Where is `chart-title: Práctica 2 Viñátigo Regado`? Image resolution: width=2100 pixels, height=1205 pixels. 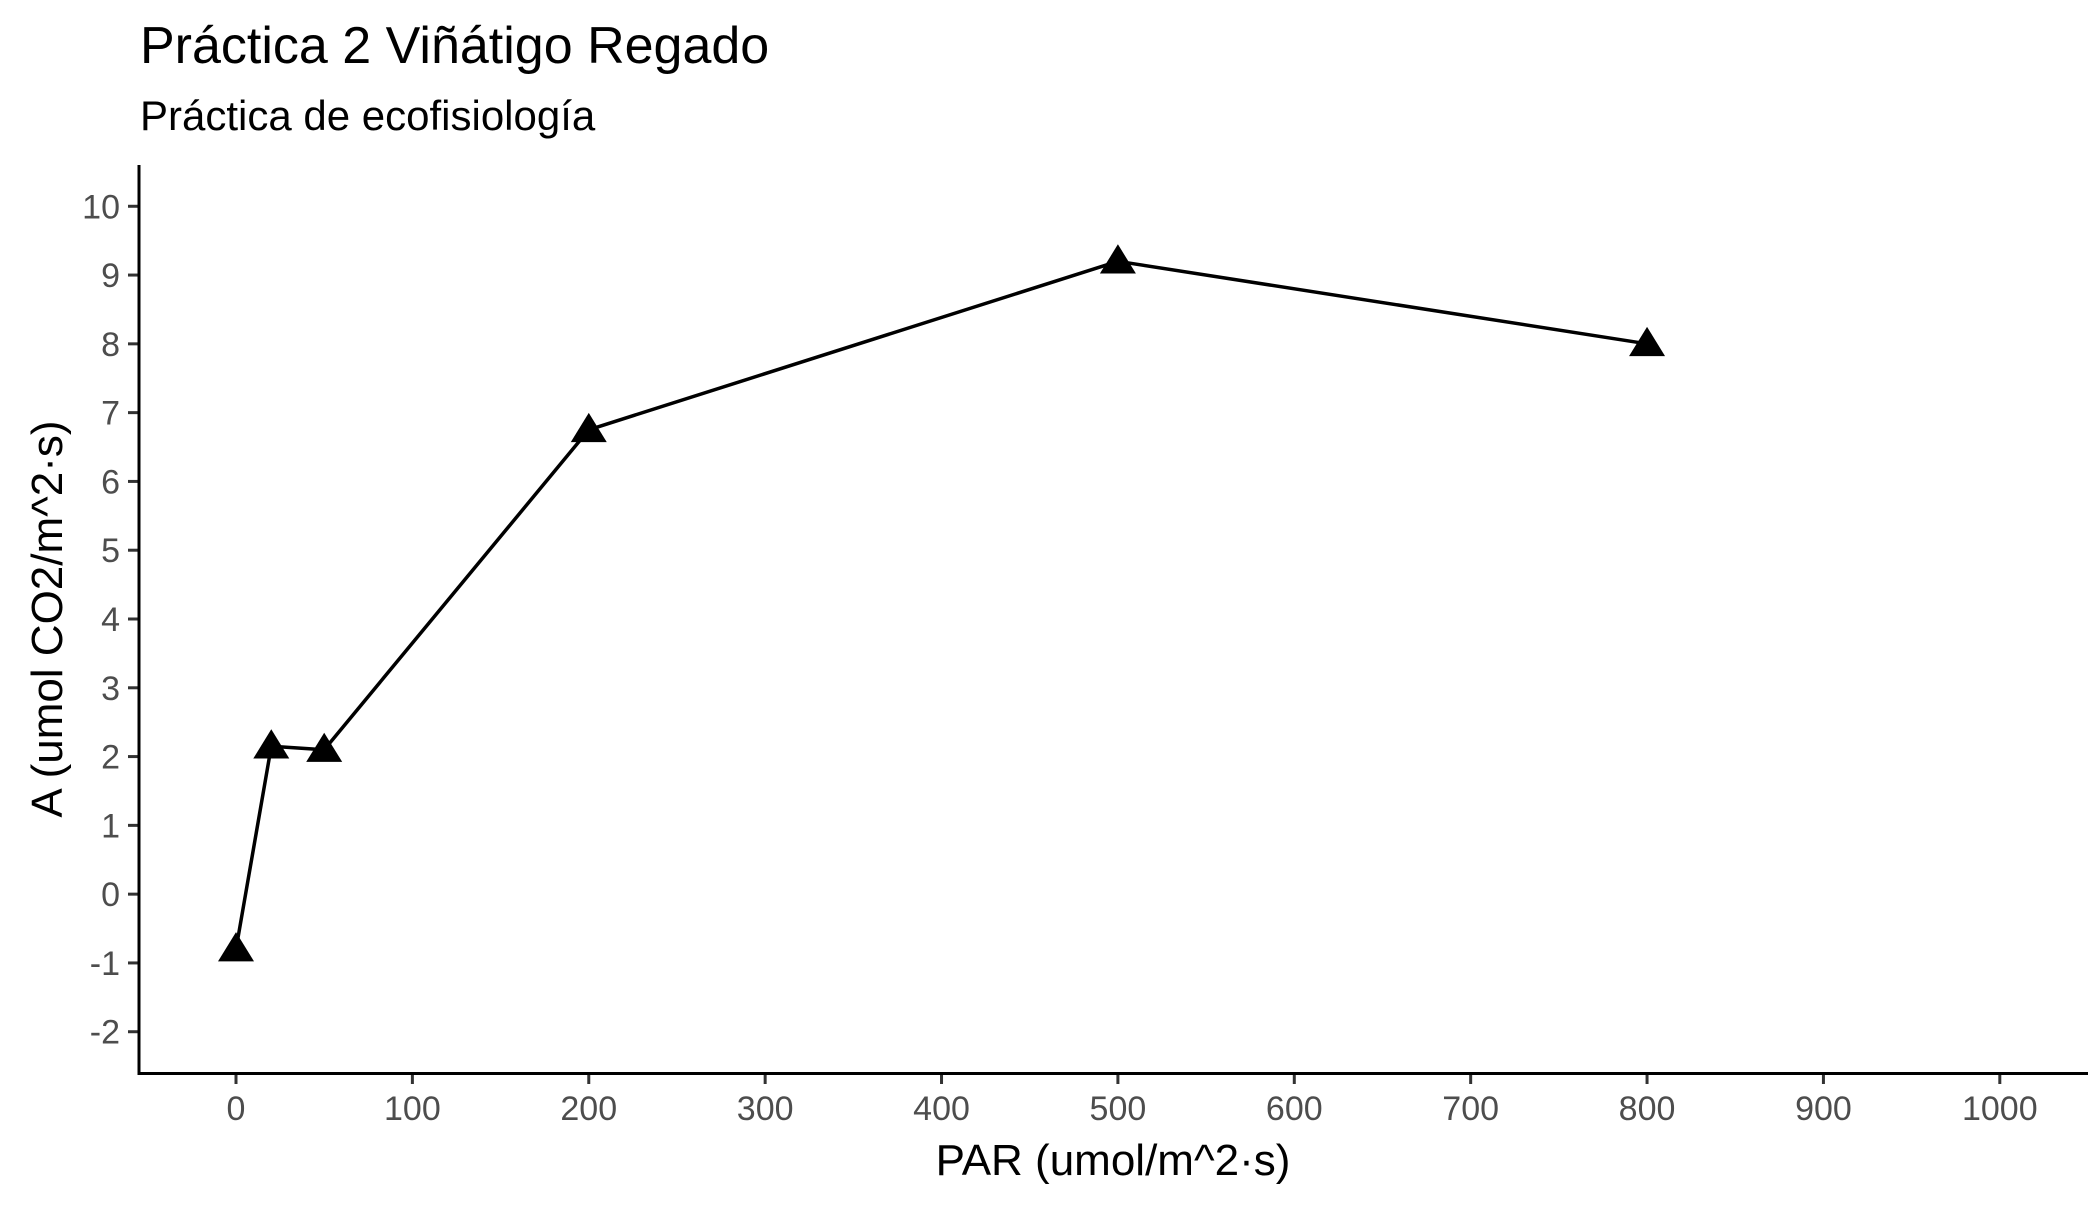 chart-title: Práctica 2 Viñátigo Regado is located at coordinates (454, 46).